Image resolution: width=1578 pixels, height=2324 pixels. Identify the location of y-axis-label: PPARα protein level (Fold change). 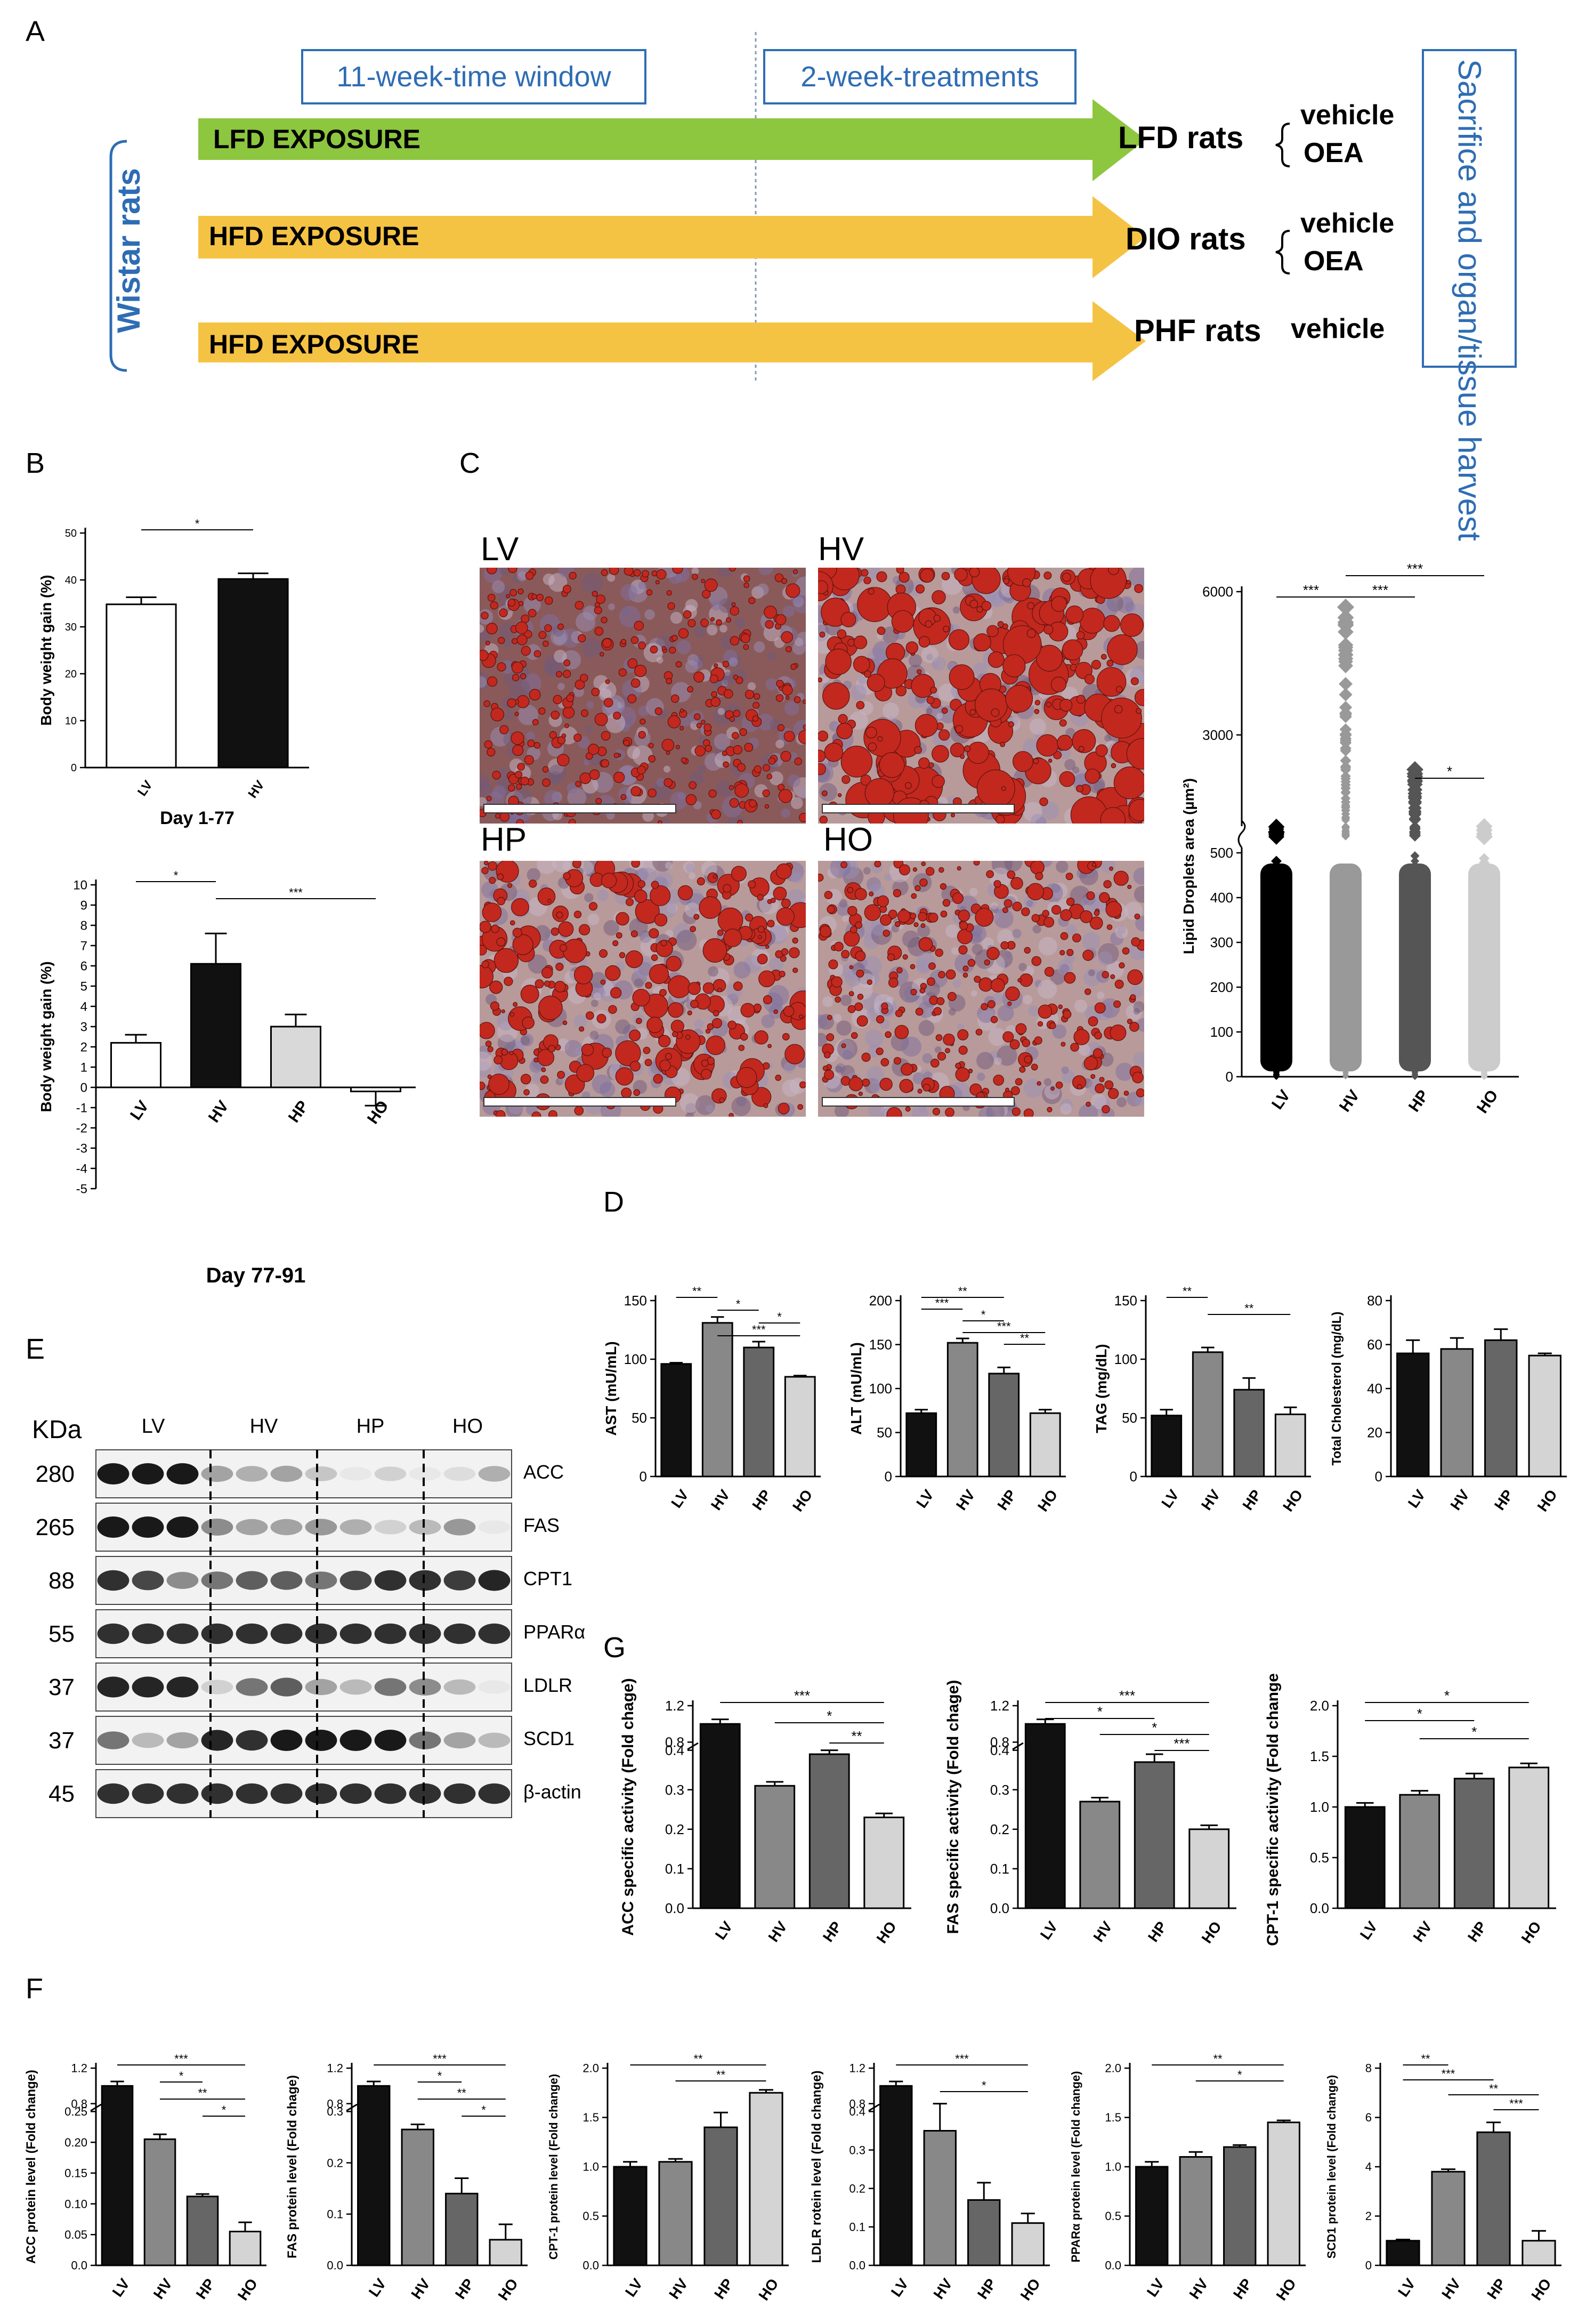
(1076, 2166).